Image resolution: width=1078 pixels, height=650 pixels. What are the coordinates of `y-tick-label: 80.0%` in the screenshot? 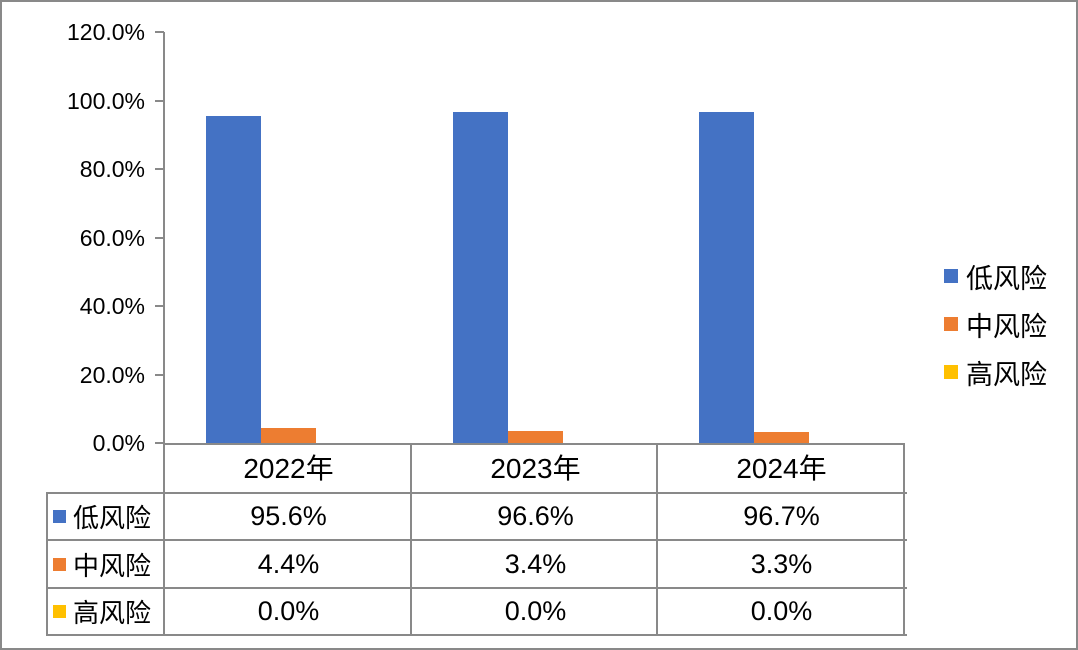 It's located at (112, 169).